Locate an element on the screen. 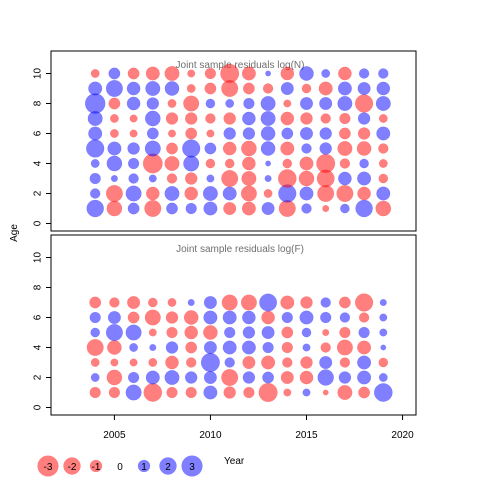 This screenshot has height=480, width=480. x-tick-label: 2015 is located at coordinates (306, 435).